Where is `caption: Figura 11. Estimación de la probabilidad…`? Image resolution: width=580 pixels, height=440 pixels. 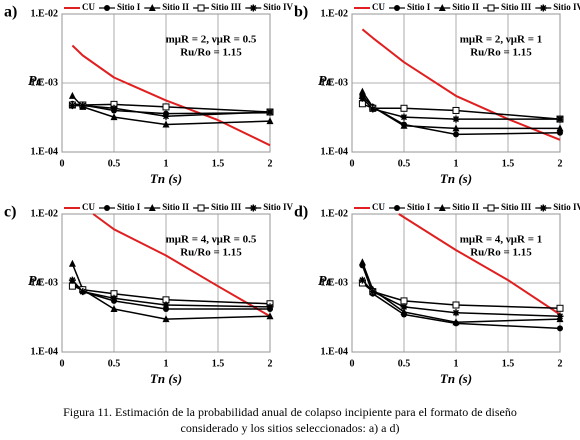 caption: Figura 11. Estimación de la probabilidad… is located at coordinates (290, 412).